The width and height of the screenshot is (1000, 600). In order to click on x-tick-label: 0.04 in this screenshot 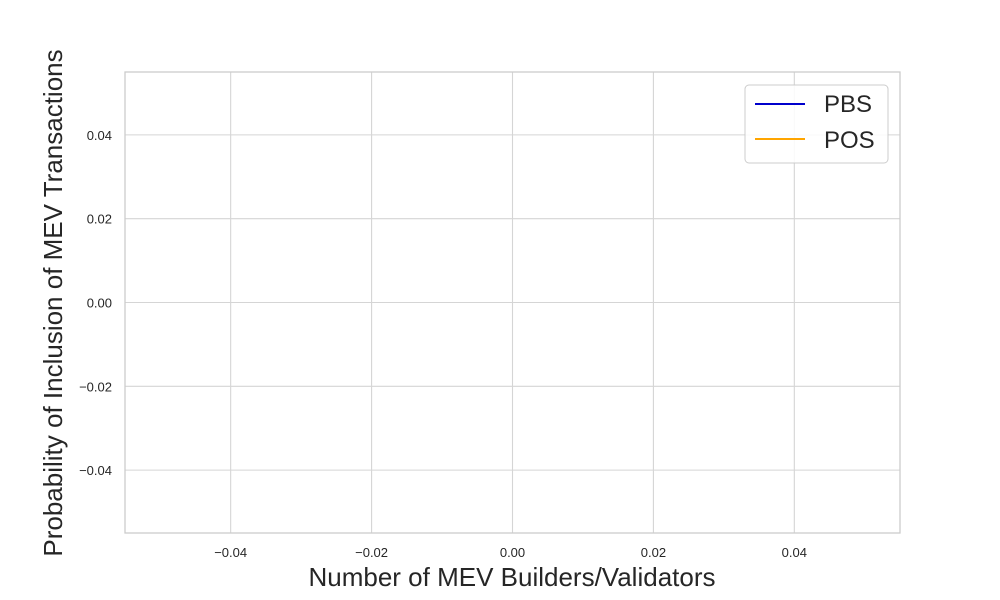, I will do `click(794, 552)`.